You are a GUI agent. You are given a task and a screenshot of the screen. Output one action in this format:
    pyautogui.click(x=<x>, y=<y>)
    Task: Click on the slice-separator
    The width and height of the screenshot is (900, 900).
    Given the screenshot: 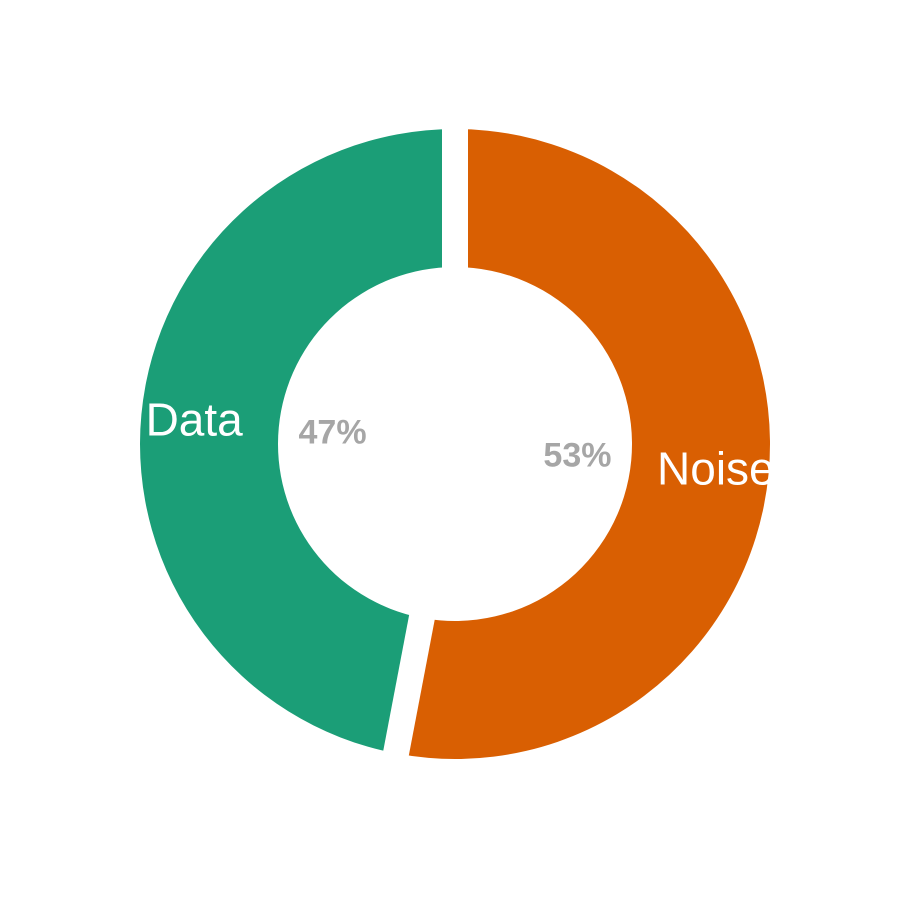 What is the action you would take?
    pyautogui.click(x=409, y=685)
    